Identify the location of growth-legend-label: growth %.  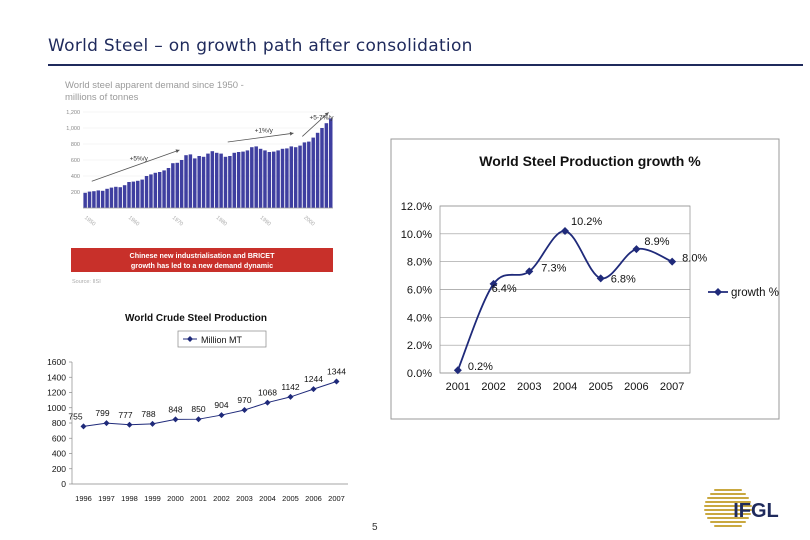
(755, 293).